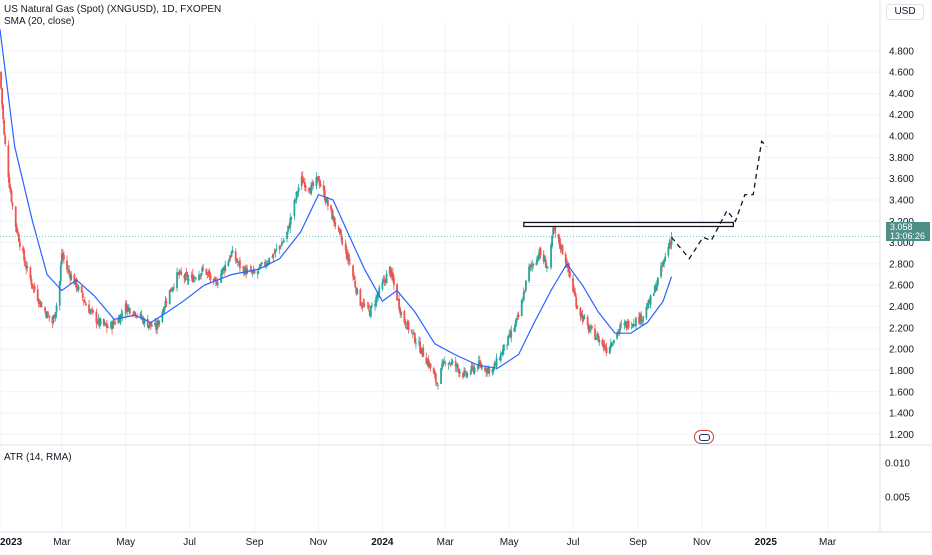 The height and width of the screenshot is (555, 932). I want to click on bar-countdown: 13:06:26, so click(908, 236).